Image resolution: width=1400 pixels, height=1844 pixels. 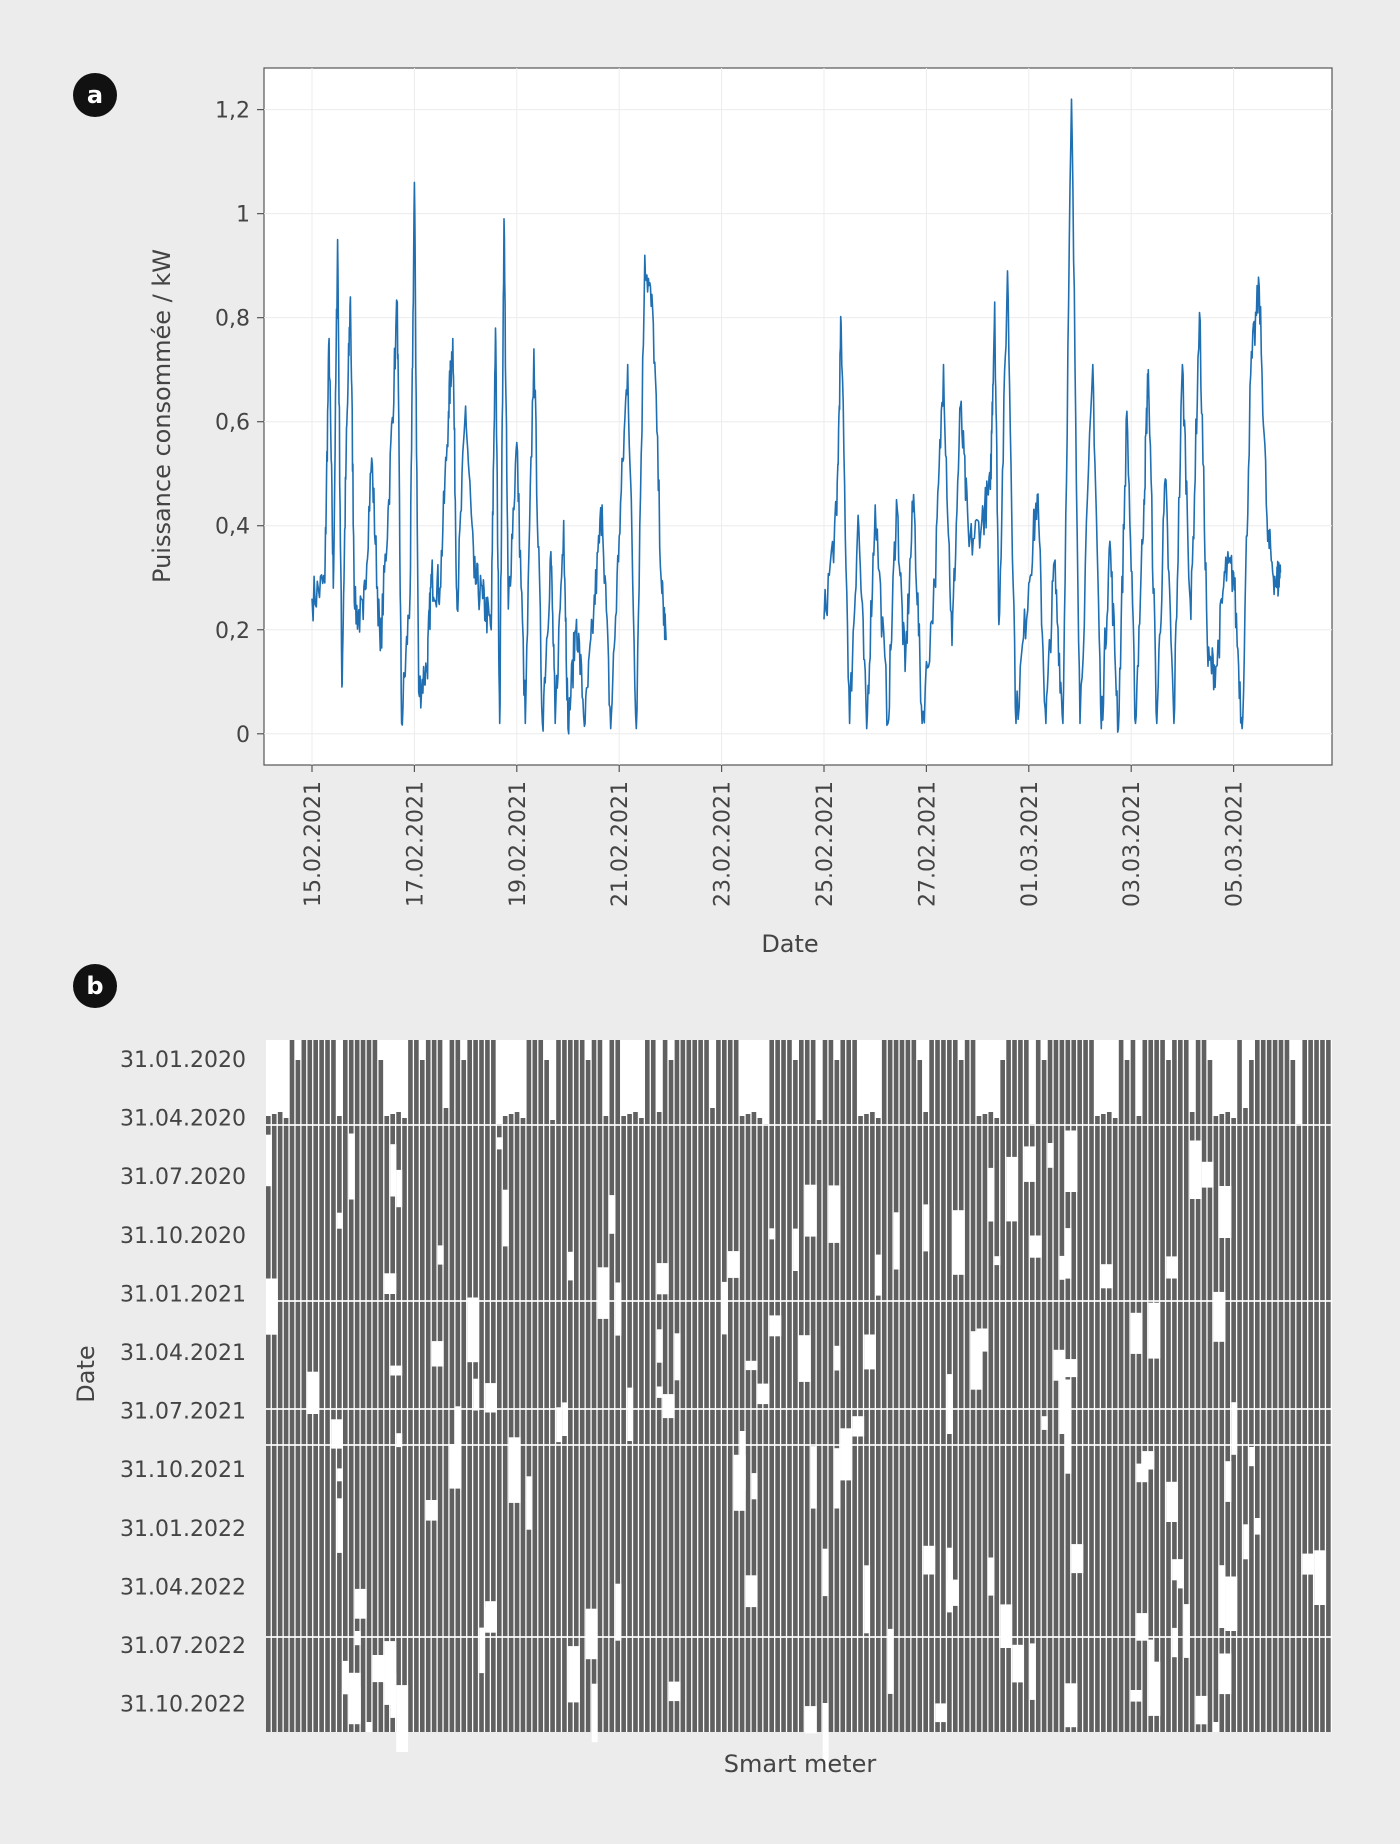 I want to click on heatmap-y-tick-label: 31.01.2022, so click(x=183, y=1529).